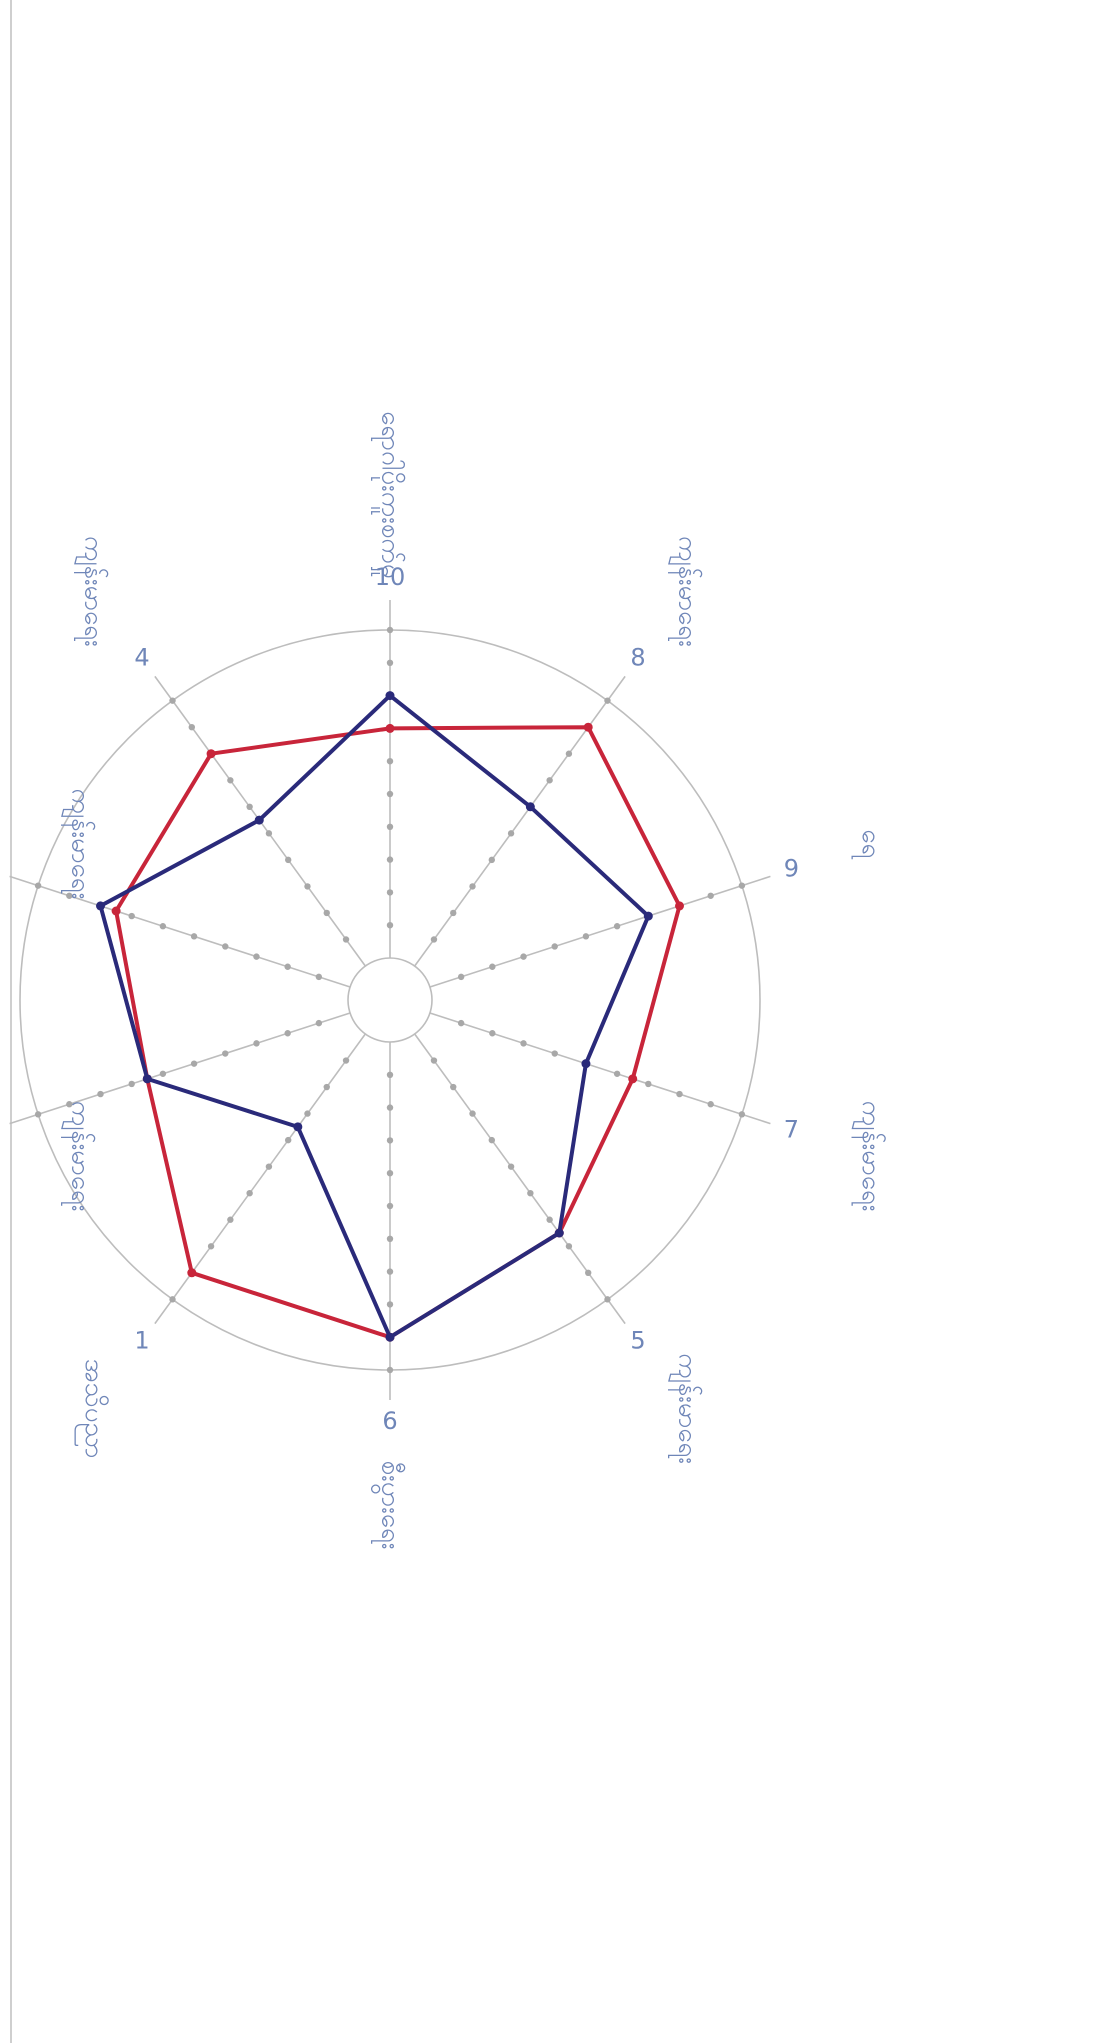 The width and height of the screenshot is (1110, 2043). I want to click on radar-axis-number: 10, so click(390, 577).